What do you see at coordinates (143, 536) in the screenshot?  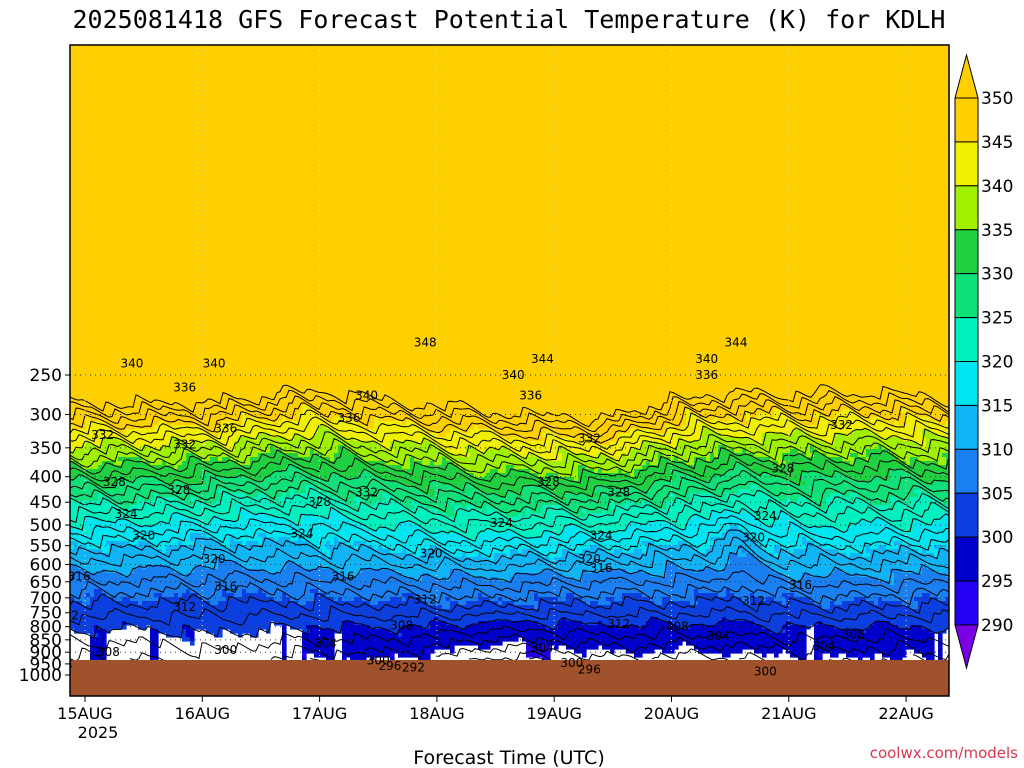 I see `contour-label: 320` at bounding box center [143, 536].